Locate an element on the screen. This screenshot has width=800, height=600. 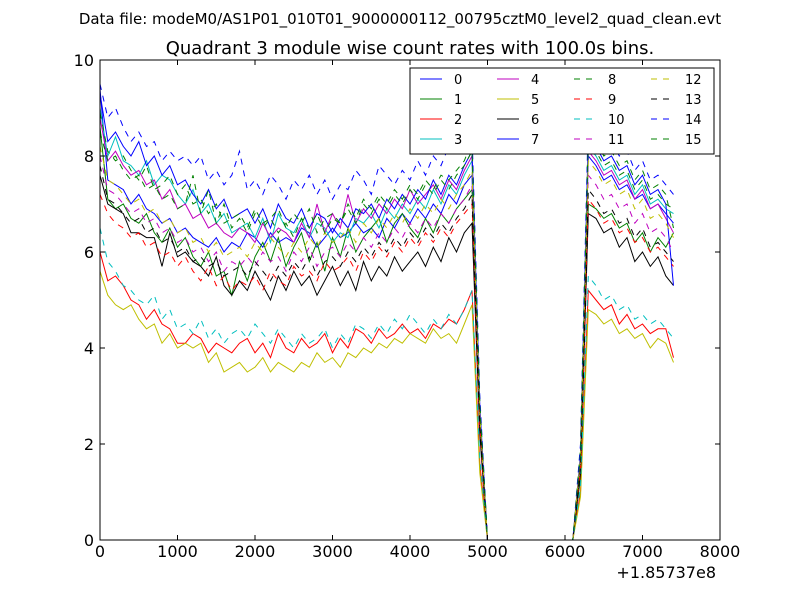
x-tick-label: 4000 is located at coordinates (410, 551).